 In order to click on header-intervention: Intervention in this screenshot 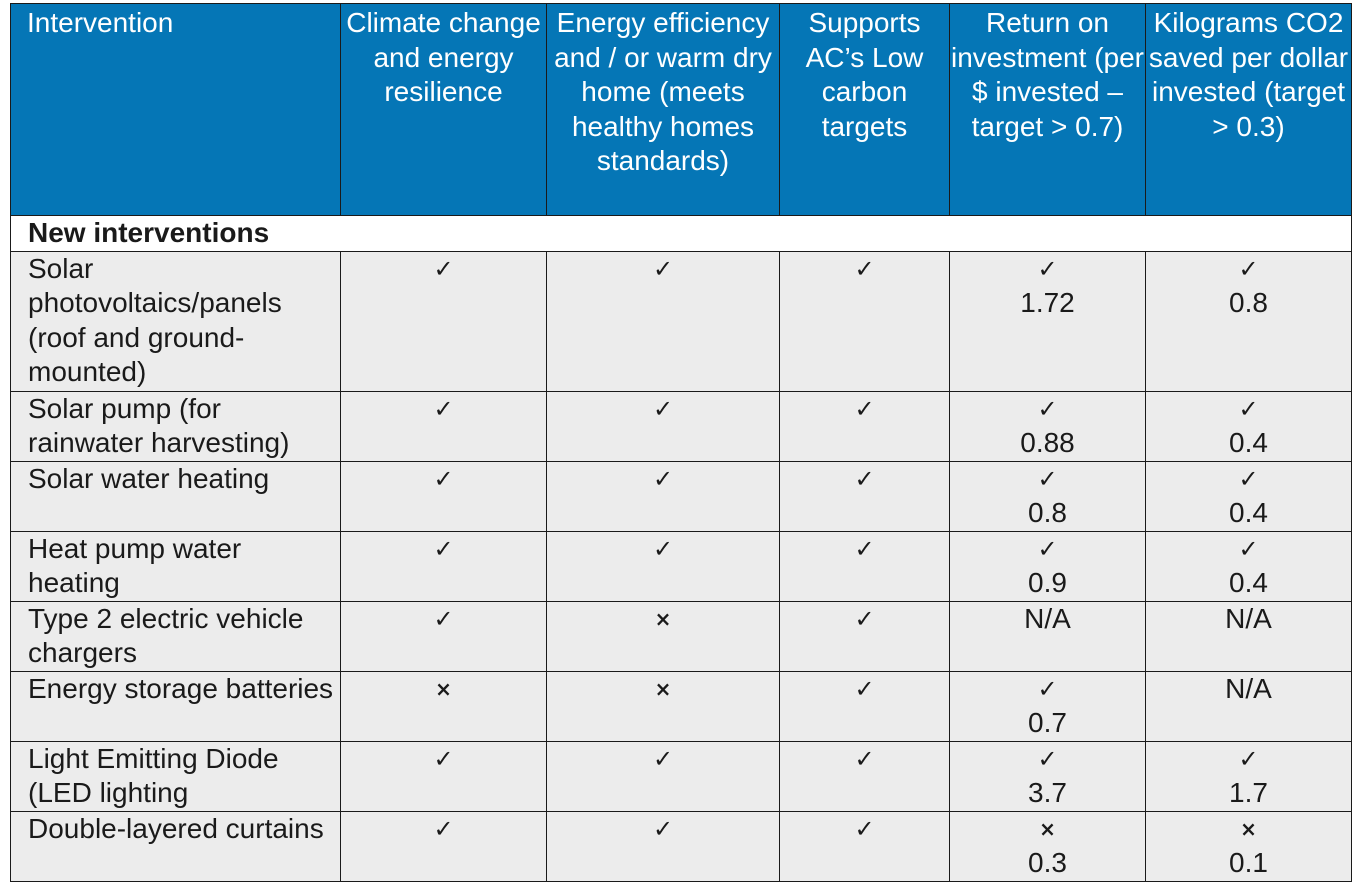, I will do `click(175, 109)`.